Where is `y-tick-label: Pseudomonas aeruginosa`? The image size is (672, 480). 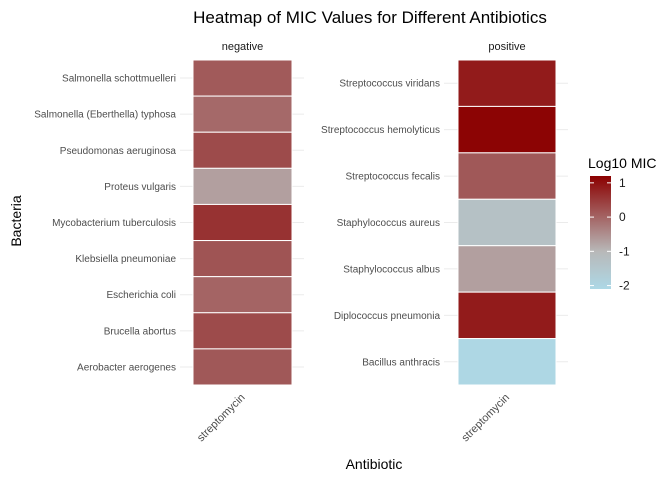 y-tick-label: Pseudomonas aeruginosa is located at coordinates (118, 151).